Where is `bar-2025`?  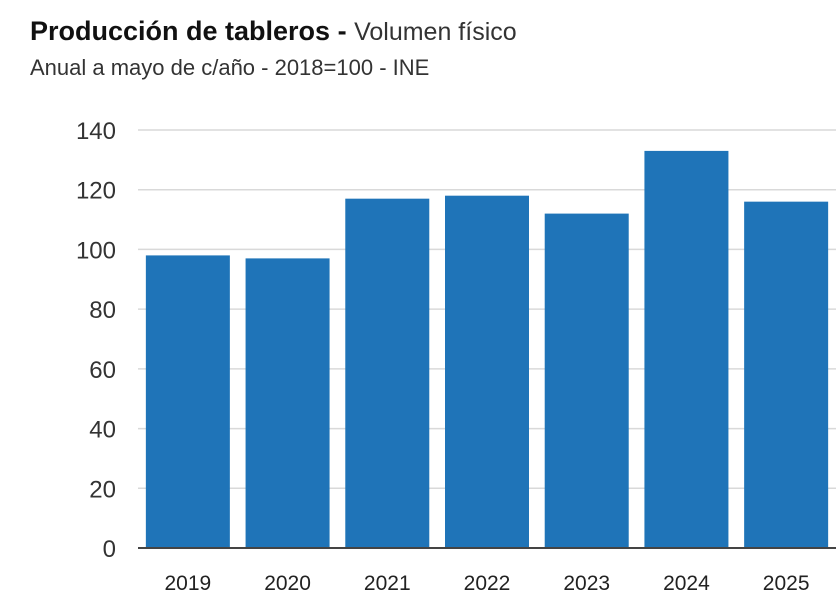
bar-2025 is located at coordinates (786, 374).